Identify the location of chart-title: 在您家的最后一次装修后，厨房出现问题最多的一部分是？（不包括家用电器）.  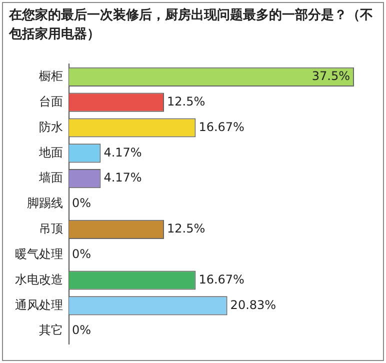
(191, 25).